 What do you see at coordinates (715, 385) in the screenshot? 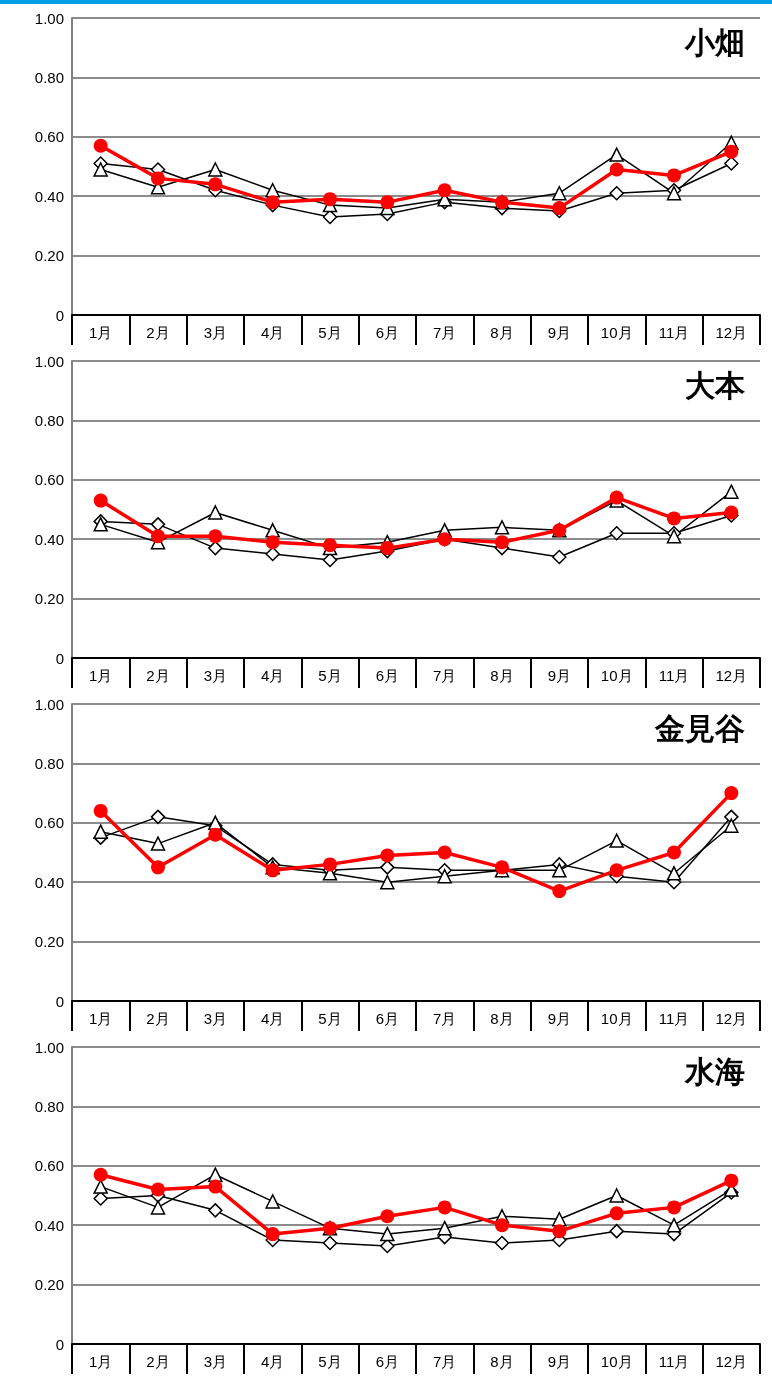
I see `chart-title: 大本` at bounding box center [715, 385].